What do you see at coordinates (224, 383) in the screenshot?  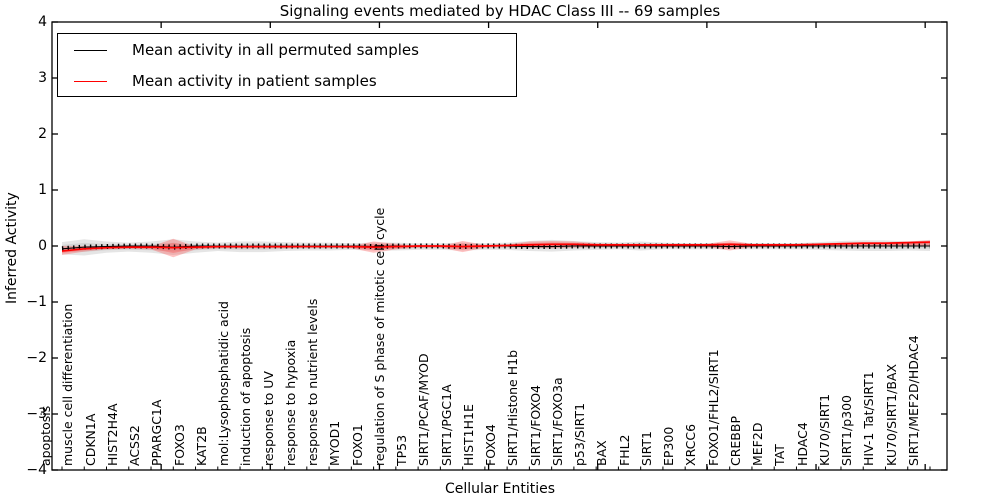 I see `x-tick-label: mol:Lysophosphatidic acid` at bounding box center [224, 383].